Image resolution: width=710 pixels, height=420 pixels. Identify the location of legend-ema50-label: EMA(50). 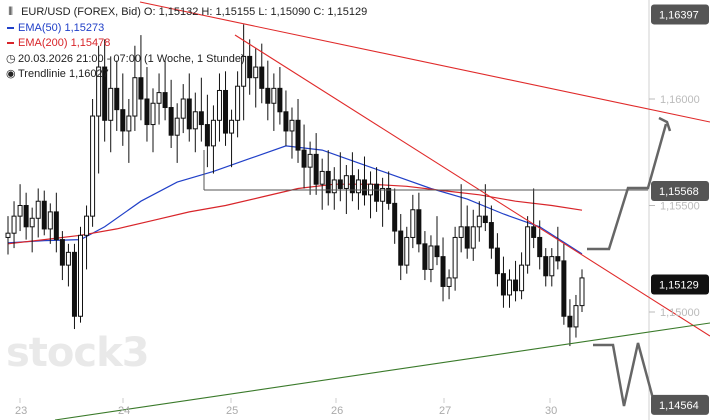
(40, 27).